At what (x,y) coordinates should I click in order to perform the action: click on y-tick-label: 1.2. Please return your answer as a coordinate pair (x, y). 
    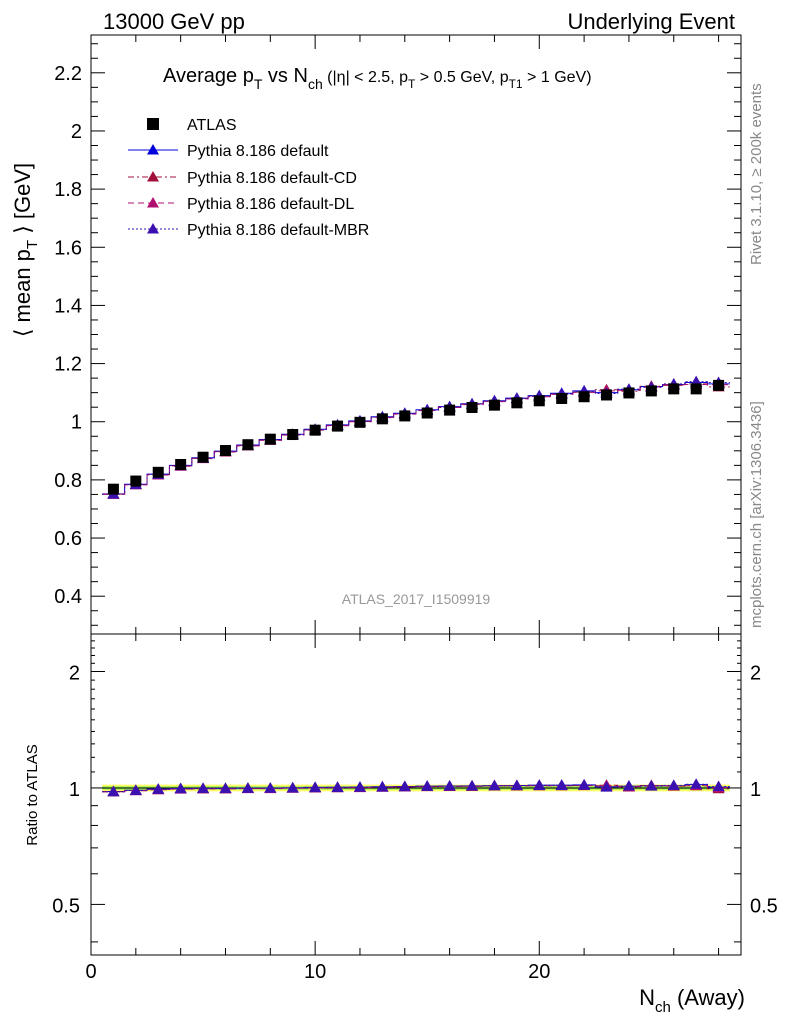
    Looking at the image, I should click on (68, 365).